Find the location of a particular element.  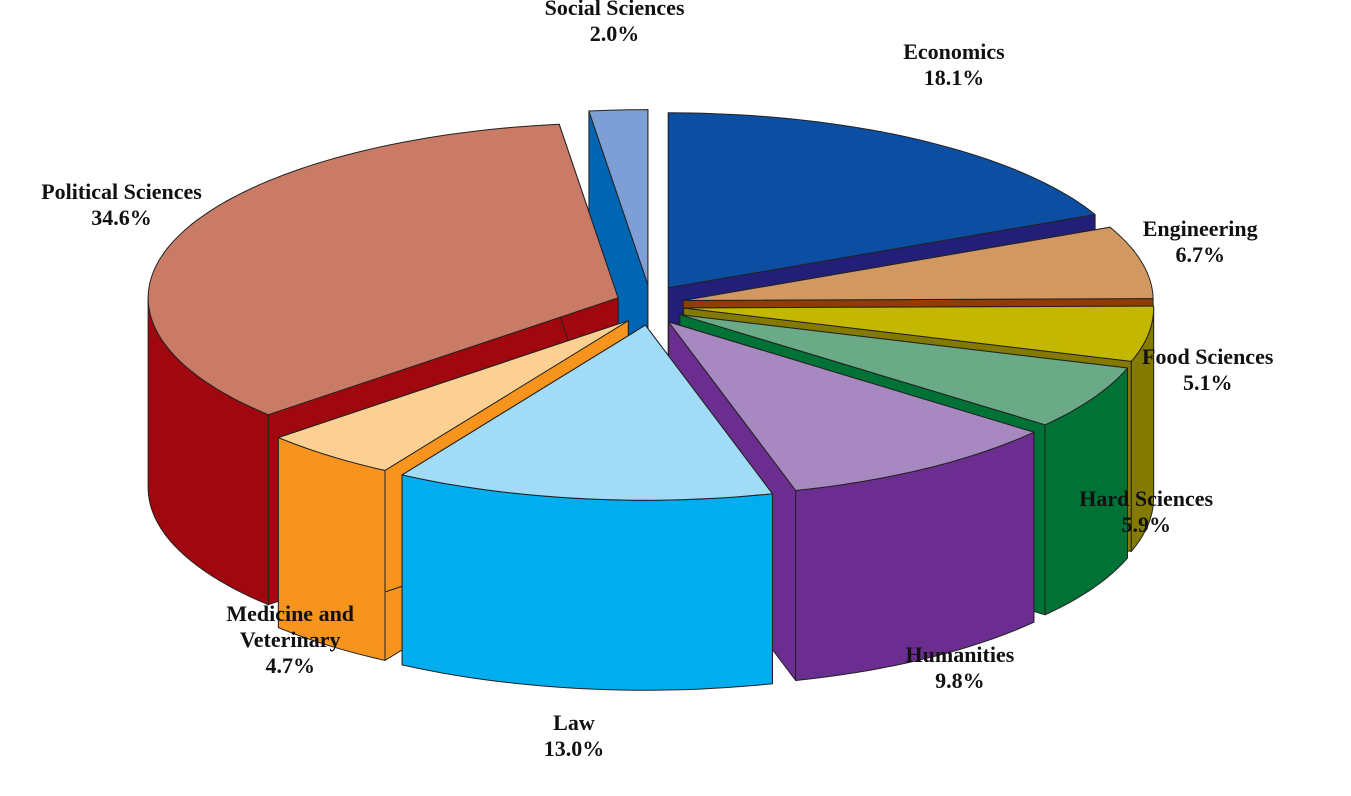

data-label: Humanities 9.8% is located at coordinates (960, 668).